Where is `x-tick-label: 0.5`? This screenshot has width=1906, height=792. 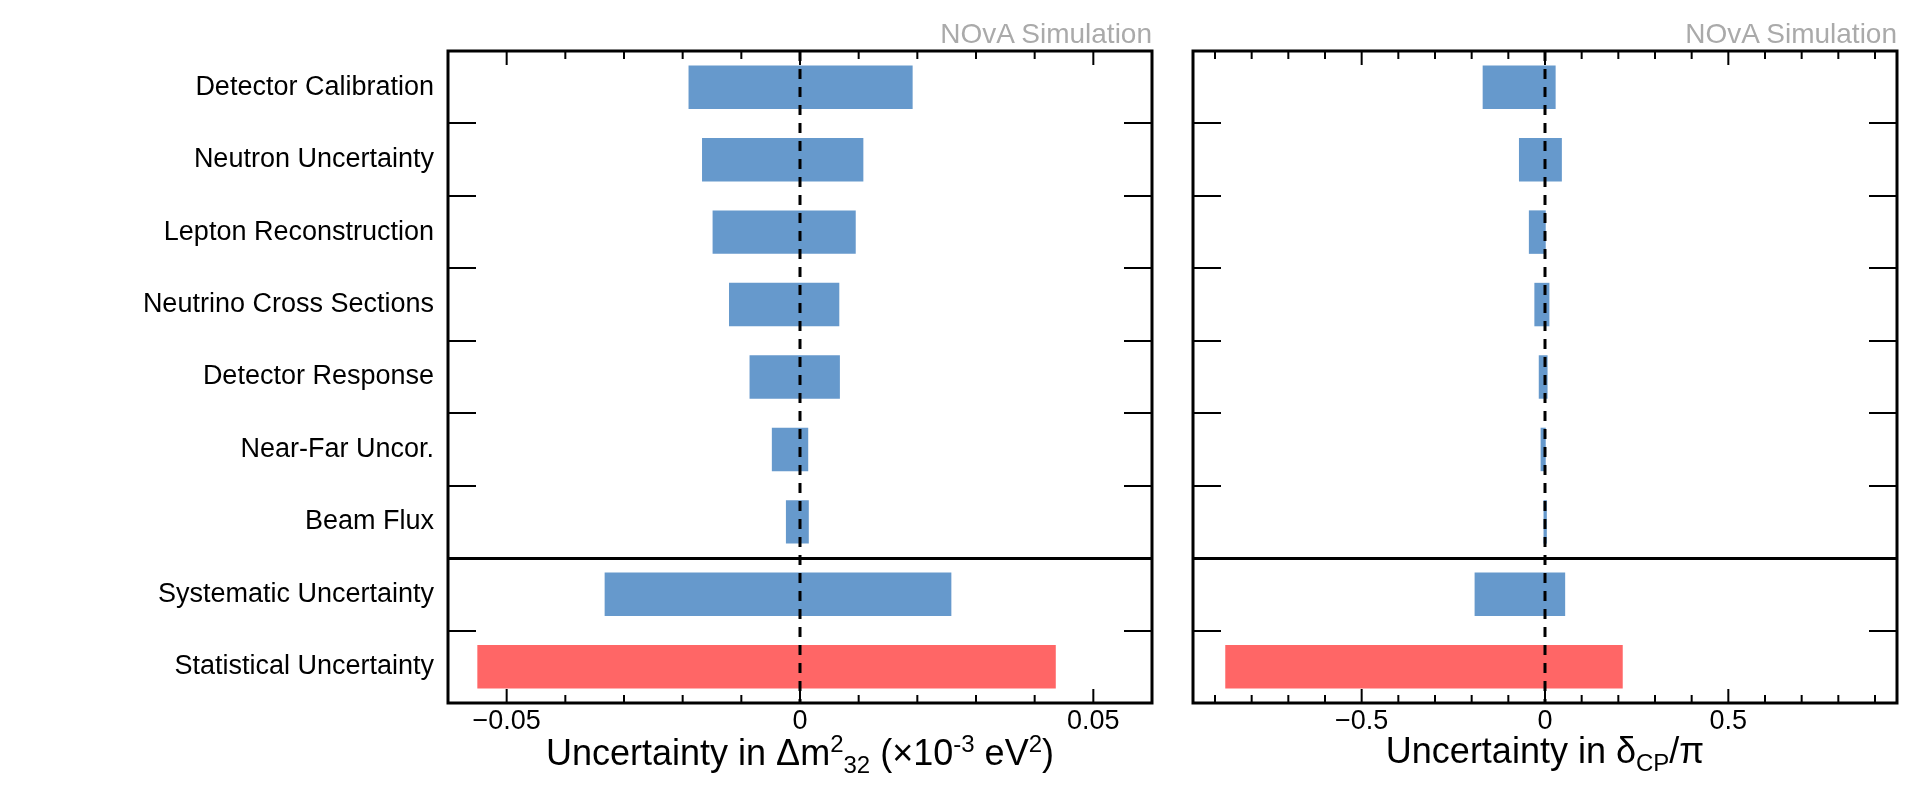 x-tick-label: 0.5 is located at coordinates (1728, 719).